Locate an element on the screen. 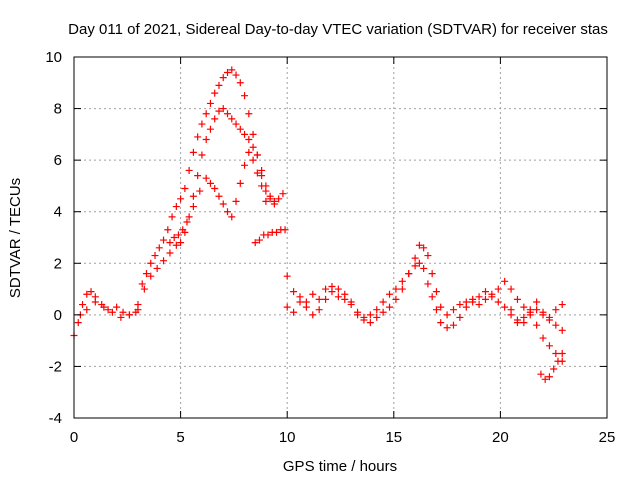  series-track-H is located at coordinates (551, 366).